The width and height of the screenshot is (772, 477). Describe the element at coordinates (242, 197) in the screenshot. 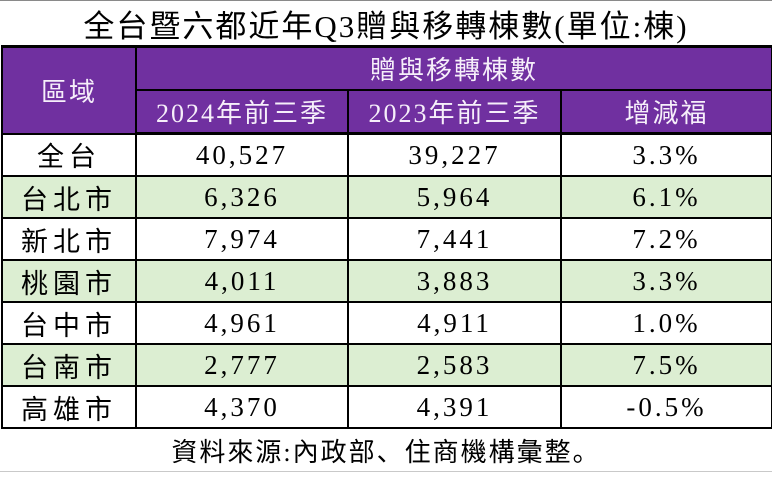

I see `value-2024-cell: 6,326` at that location.